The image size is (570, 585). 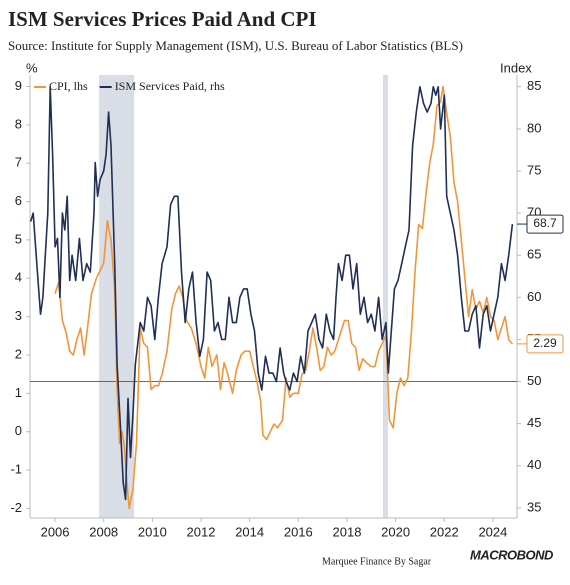 What do you see at coordinates (534, 169) in the screenshot?
I see `y2-tick-label: 75` at bounding box center [534, 169].